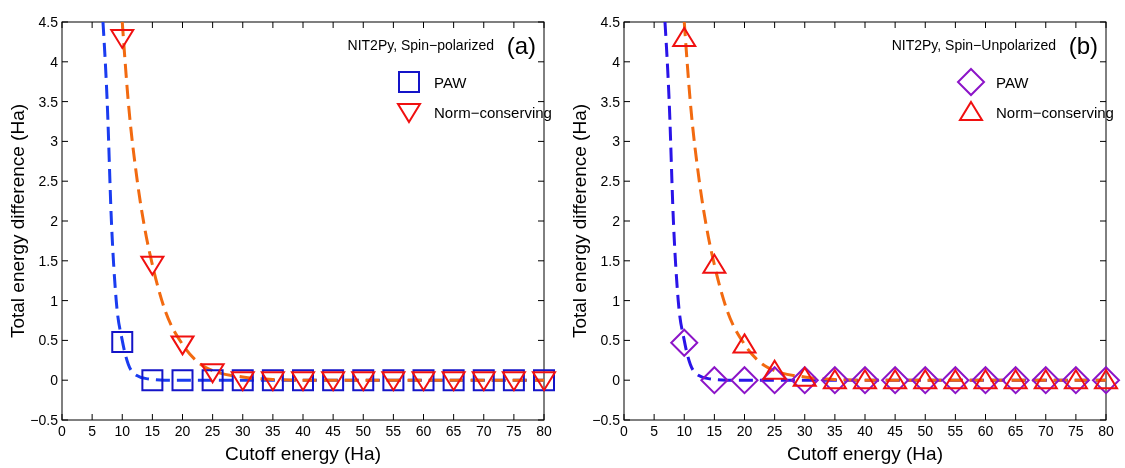  I want to click on legend-title: NIT2Py, Spin−polarized, so click(420, 45).